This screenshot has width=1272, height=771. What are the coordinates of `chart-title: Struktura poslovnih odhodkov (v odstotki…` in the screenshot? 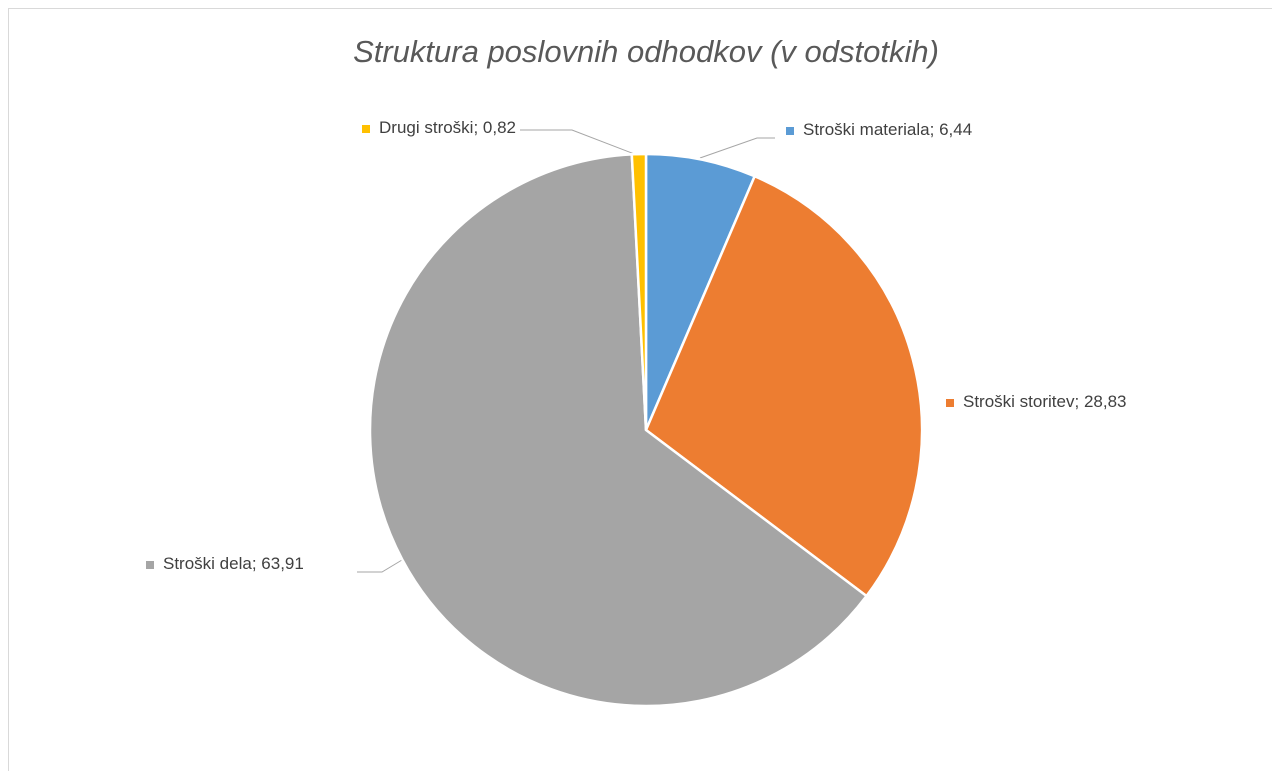 It's located at (646, 51).